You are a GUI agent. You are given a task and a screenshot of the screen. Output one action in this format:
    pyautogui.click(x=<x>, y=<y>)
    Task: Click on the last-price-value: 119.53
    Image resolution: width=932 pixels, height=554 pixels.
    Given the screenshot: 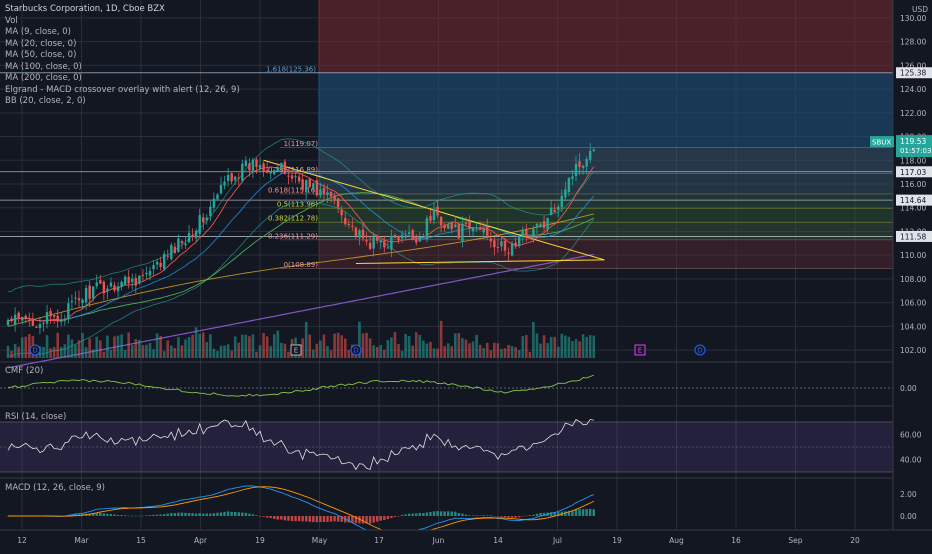 What is the action you would take?
    pyautogui.click(x=913, y=141)
    